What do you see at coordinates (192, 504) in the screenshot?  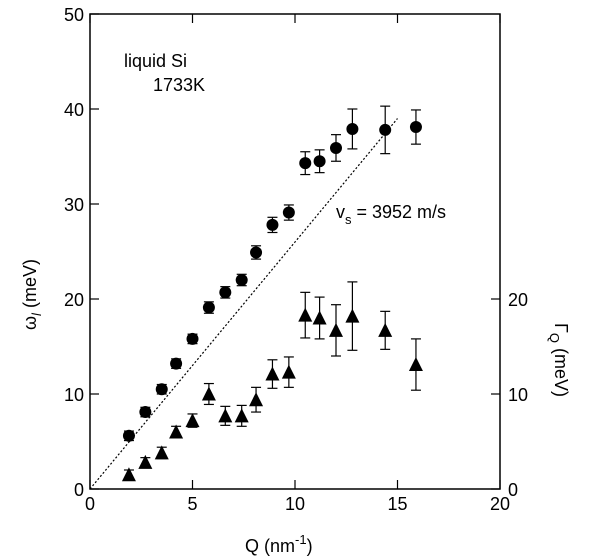 I see `x-tick-label: 5` at bounding box center [192, 504].